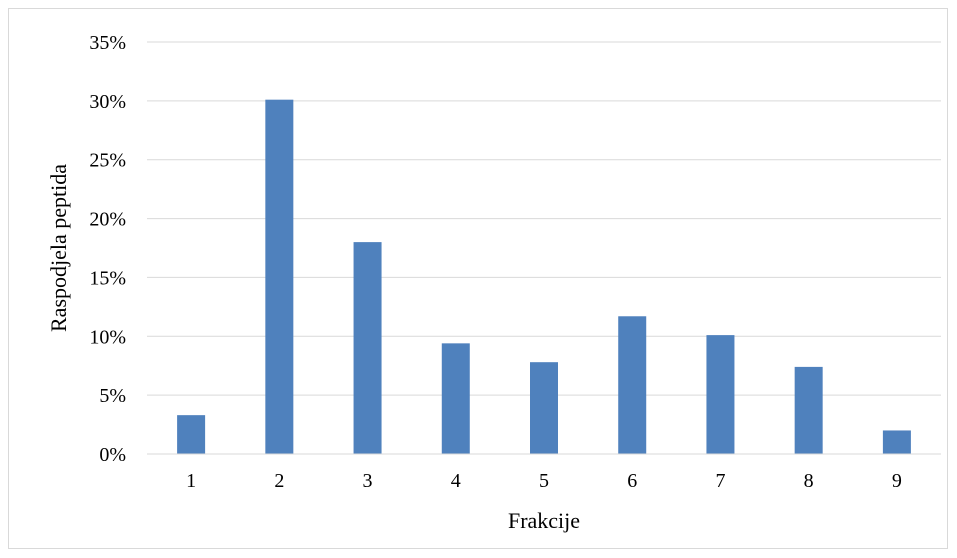 Image resolution: width=957 pixels, height=558 pixels. I want to click on y-axis-ticks: 0% 5% 10% 15% 20% 25% 30% 35%, so click(107, 249).